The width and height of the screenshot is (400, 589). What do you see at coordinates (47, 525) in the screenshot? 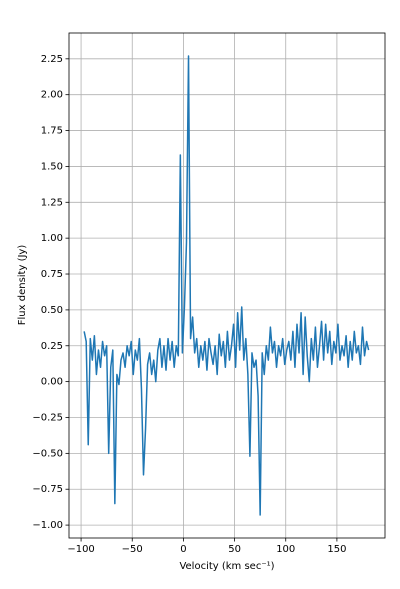
I see `y-tick-label: −1.00` at bounding box center [47, 525].